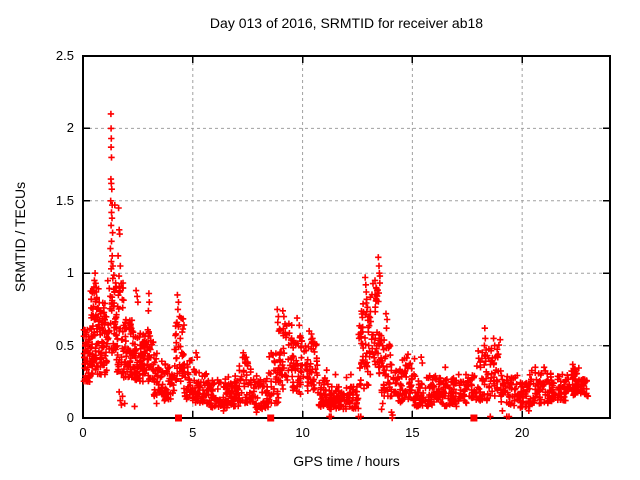  What do you see at coordinates (346, 461) in the screenshot?
I see `x-axis-label: GPS time / hours` at bounding box center [346, 461].